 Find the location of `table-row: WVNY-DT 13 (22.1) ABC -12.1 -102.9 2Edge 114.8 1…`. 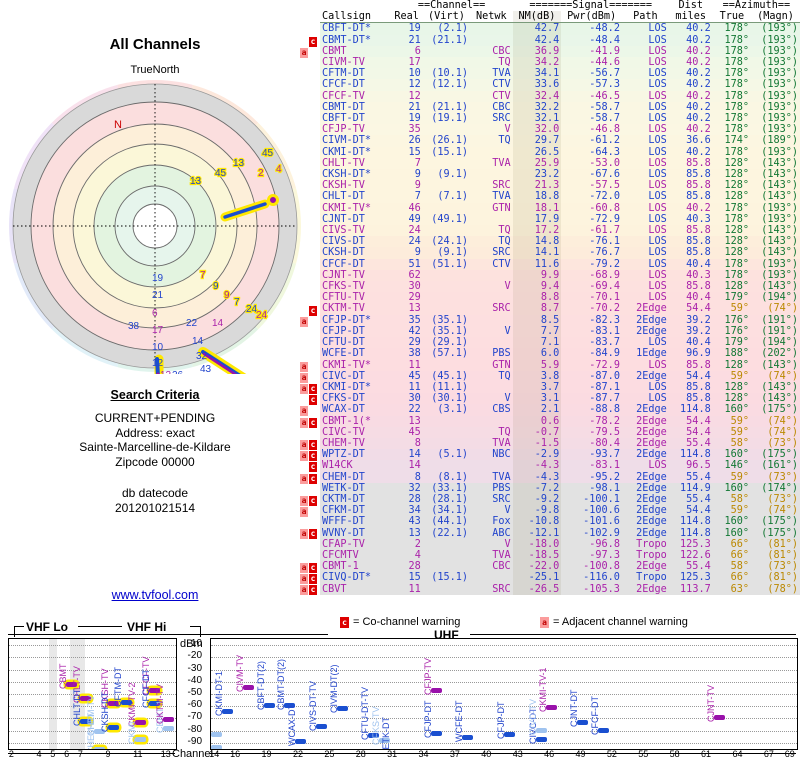

table-row: WVNY-DT 13 (22.1) ABC -12.1 -102.9 2Edge 114.8 1… is located at coordinates (560, 533).